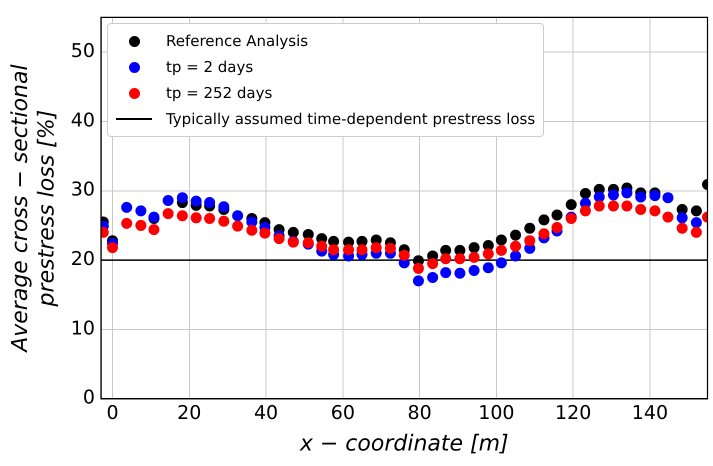  I want to click on y-tick-label: 20, so click(82, 259).